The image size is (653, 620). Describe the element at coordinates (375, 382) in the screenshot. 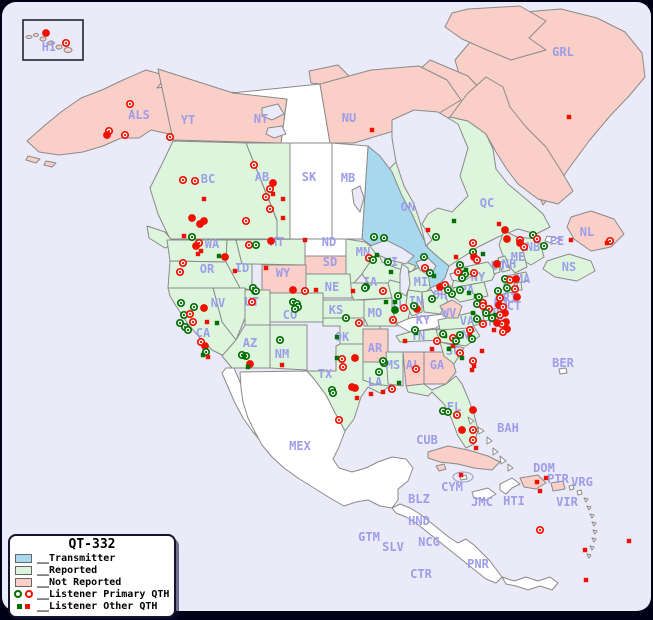

I see `region-label-LA: LA` at that location.